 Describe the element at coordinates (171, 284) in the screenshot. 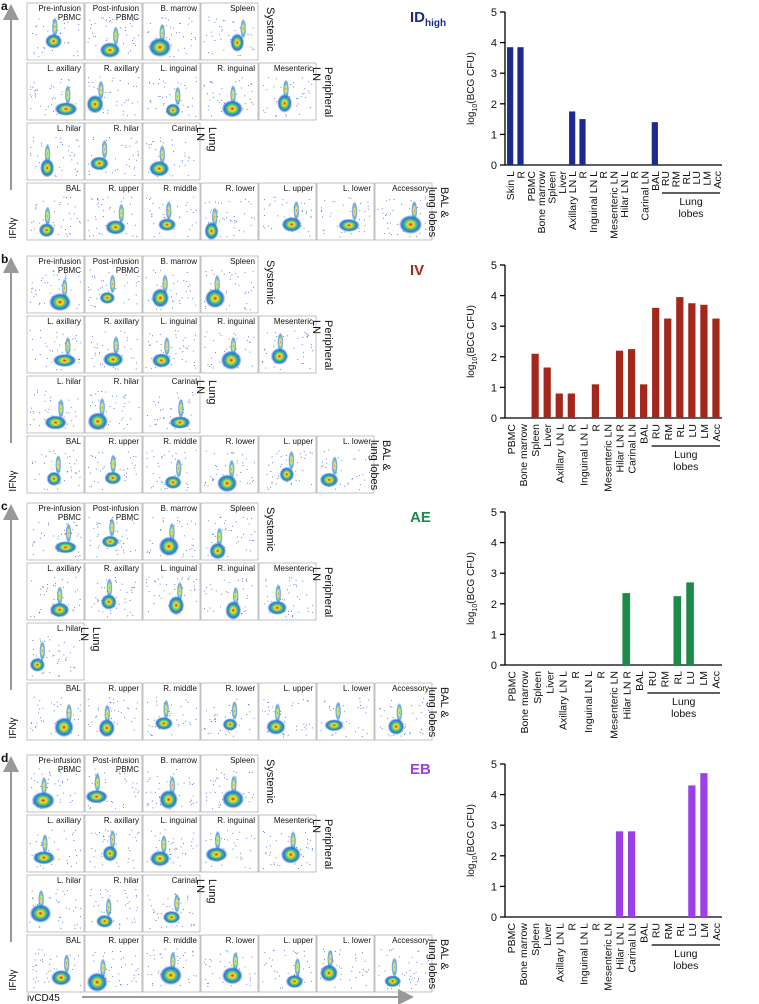

I see `flow-plot: B. marrow` at that location.